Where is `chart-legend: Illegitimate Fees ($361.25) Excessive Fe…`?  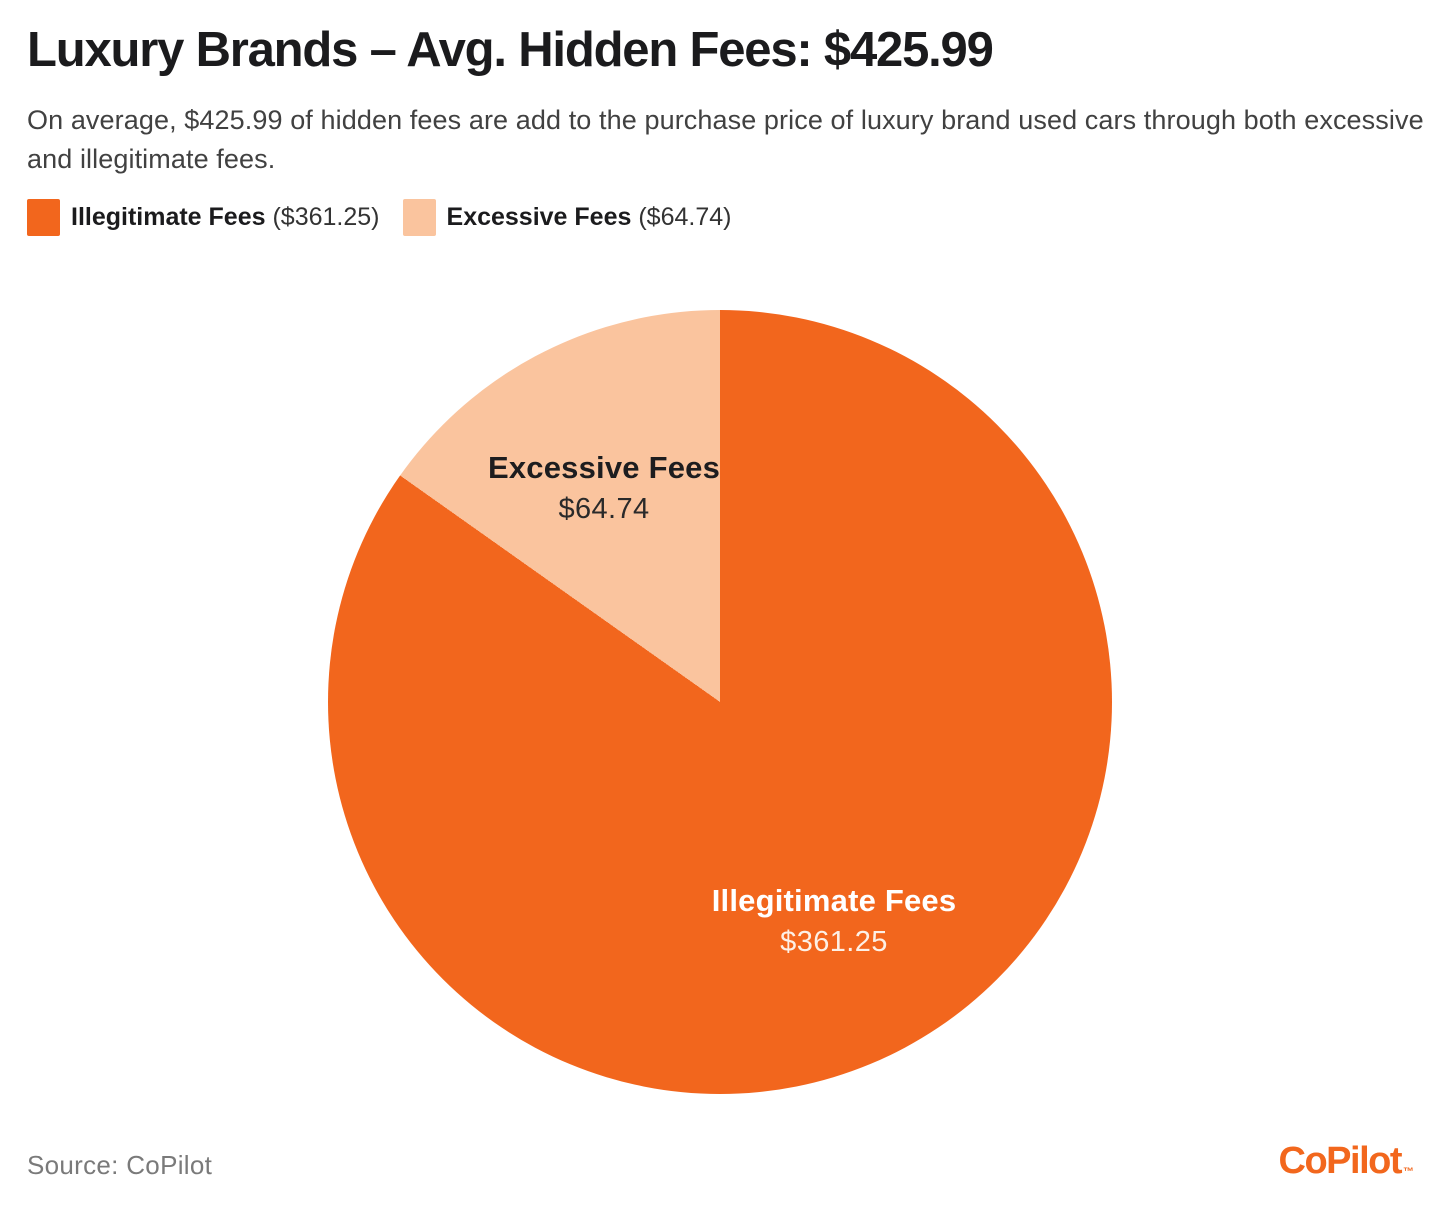
chart-legend: Illegitimate Fees ($361.25) Excessive Fe… is located at coordinates (379, 217).